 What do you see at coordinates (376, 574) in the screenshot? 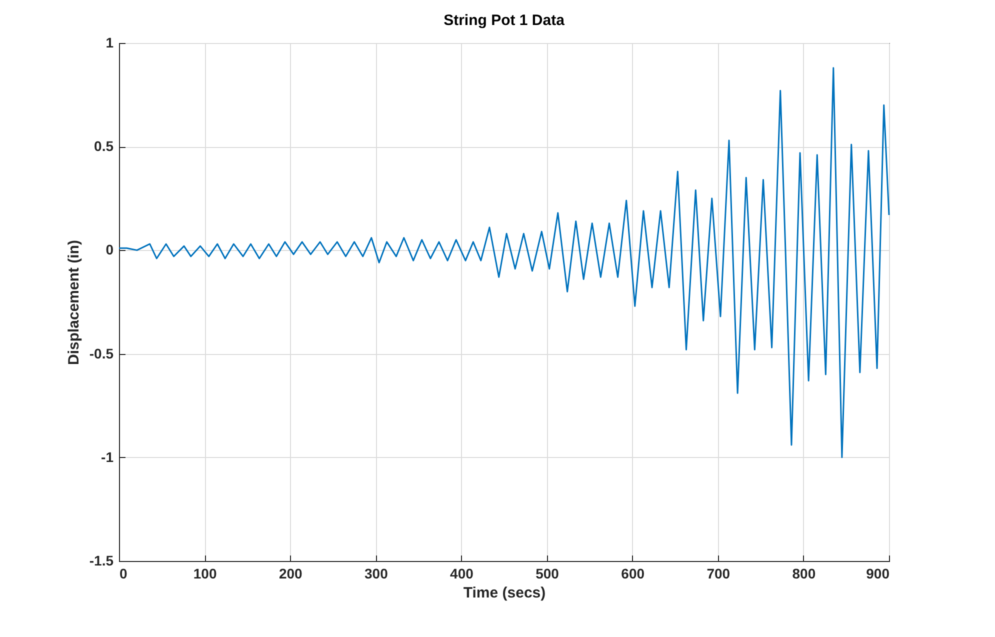
I see `x-tick-label: 300` at bounding box center [376, 574].